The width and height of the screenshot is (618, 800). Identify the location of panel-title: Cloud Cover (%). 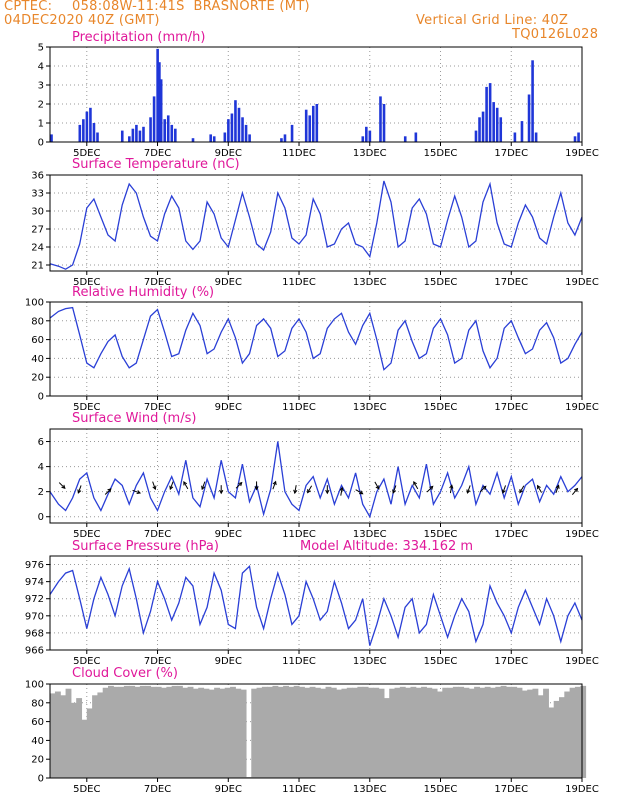
(125, 673).